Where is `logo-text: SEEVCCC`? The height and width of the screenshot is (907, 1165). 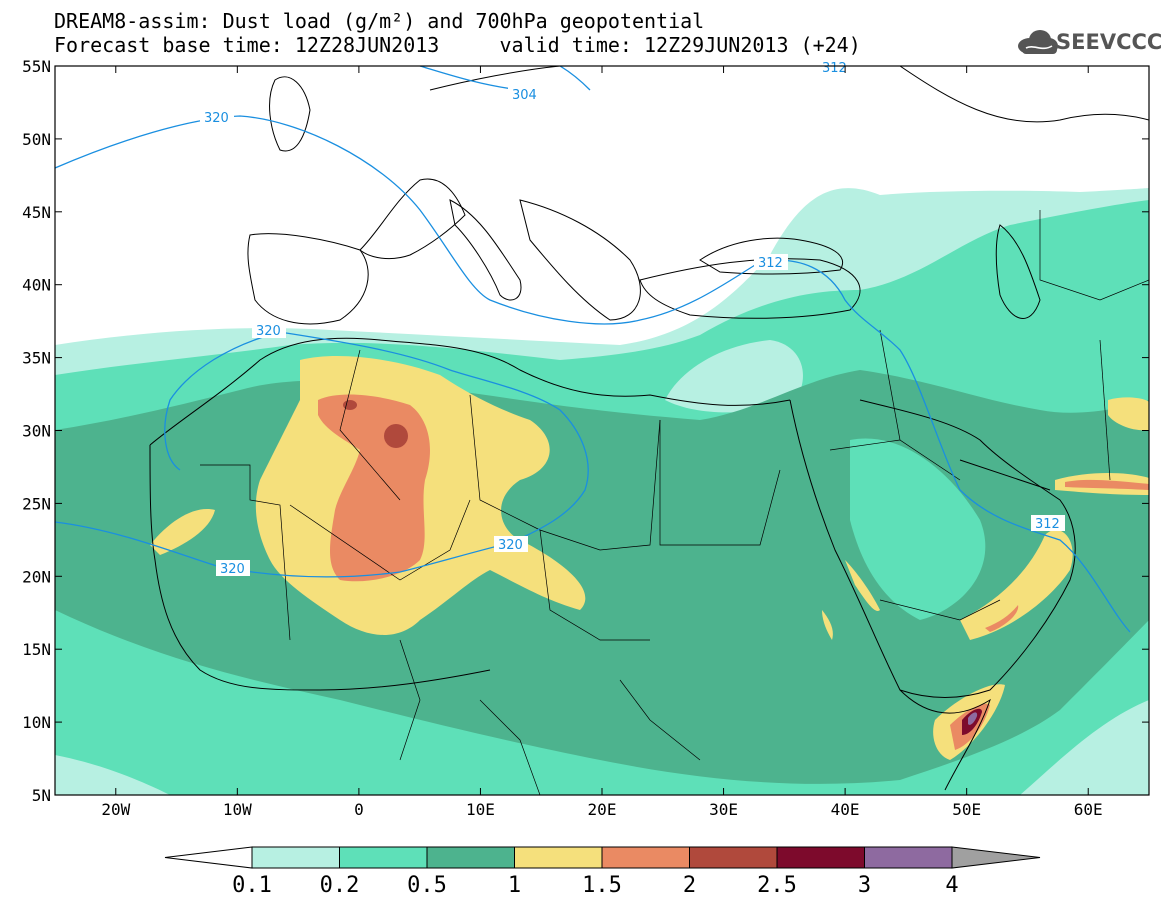 logo-text: SEEVCCC is located at coordinates (1109, 42).